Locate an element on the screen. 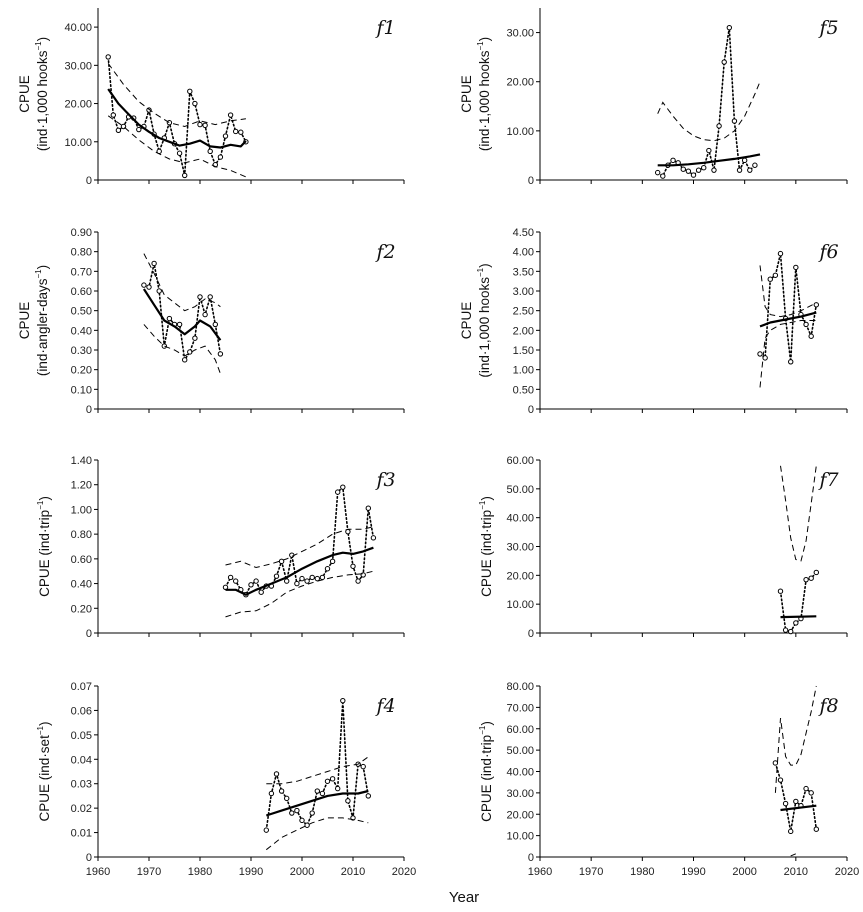  panel-label: f6 is located at coordinates (827, 252).